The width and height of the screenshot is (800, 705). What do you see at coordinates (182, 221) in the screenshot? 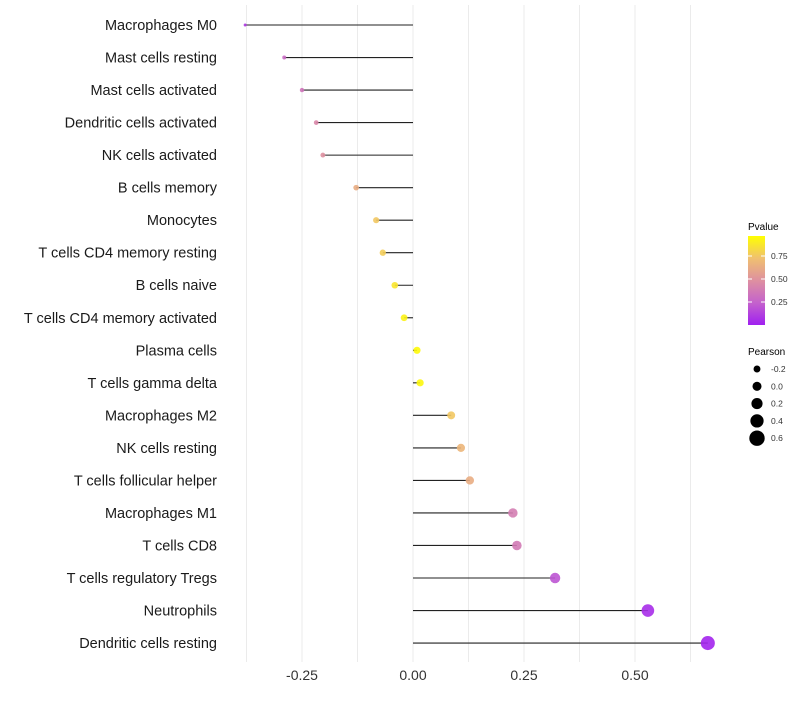
I see `y-tick-label: Monocytes` at bounding box center [182, 221].